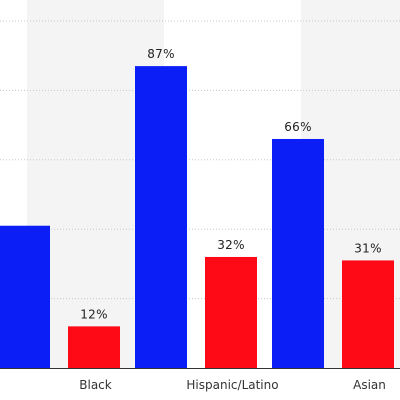  What do you see at coordinates (231, 245) in the screenshot?
I see `data-label: 32%` at bounding box center [231, 245].